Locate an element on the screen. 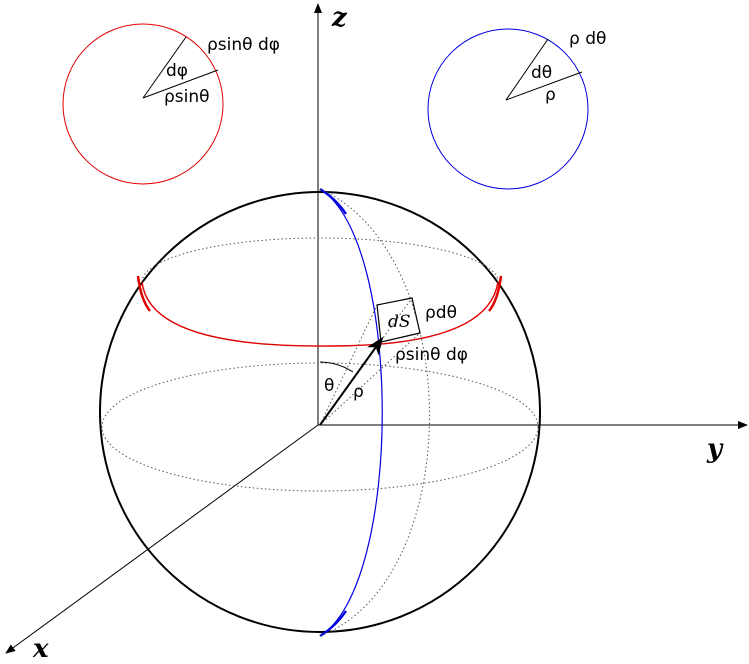  patch-side-label: ρdθ is located at coordinates (441, 313).